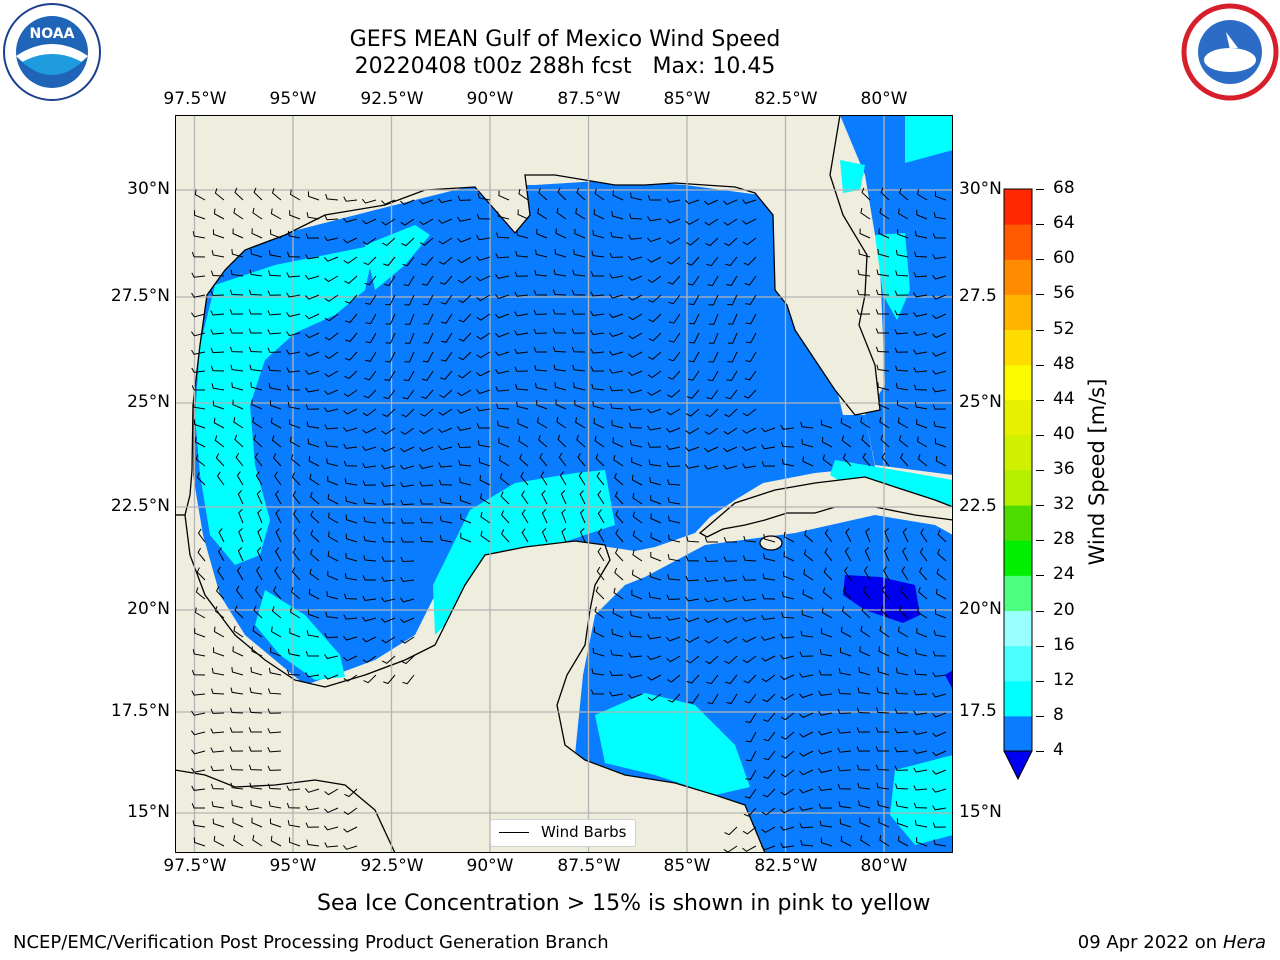 The width and height of the screenshot is (1280, 960). Describe the element at coordinates (589, 866) in the screenshot. I see `lon-tick-label: 87.5°W` at that location.